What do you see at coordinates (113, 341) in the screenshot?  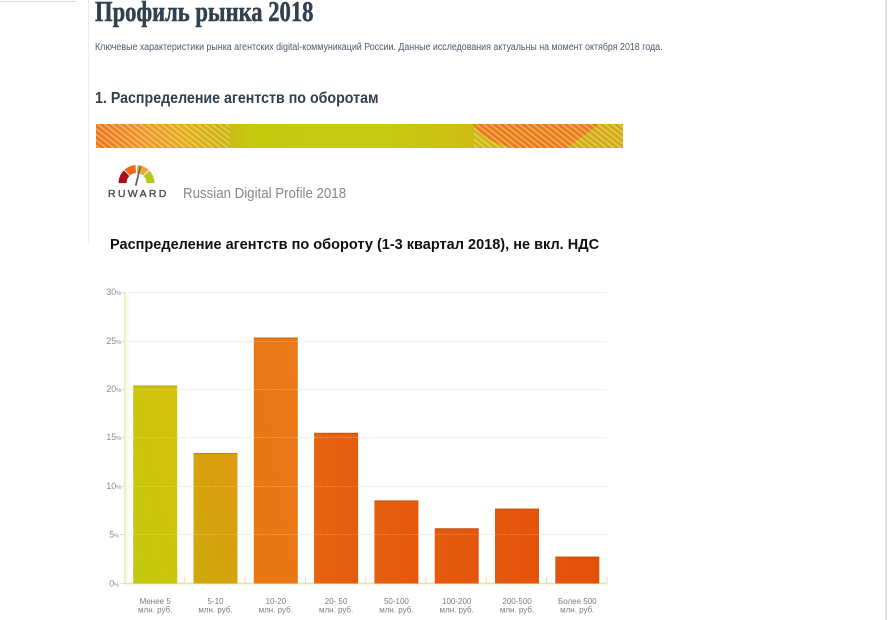 I see `svg-text: 25%` at bounding box center [113, 341].